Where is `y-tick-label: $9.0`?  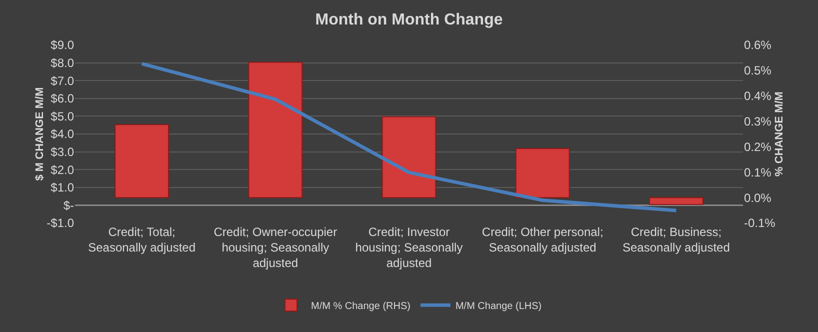 y-tick-label: $9.0 is located at coordinates (62, 45).